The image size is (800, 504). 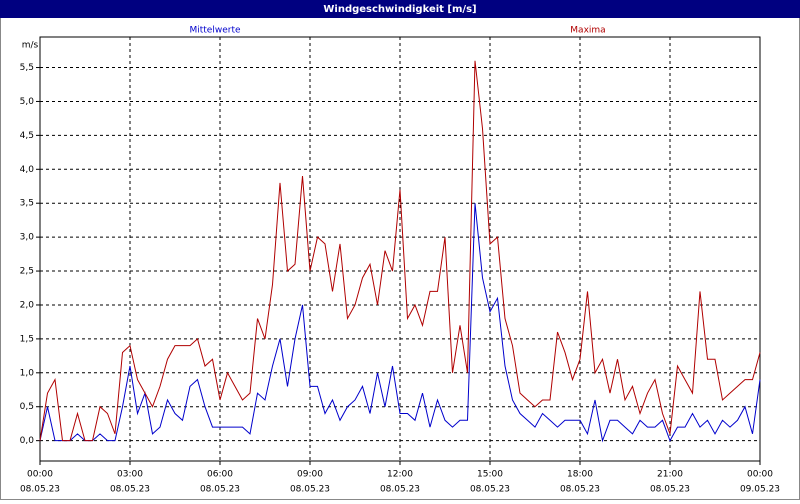 What do you see at coordinates (27, 441) in the screenshot?
I see `y-tick-label: 0,0` at bounding box center [27, 441].